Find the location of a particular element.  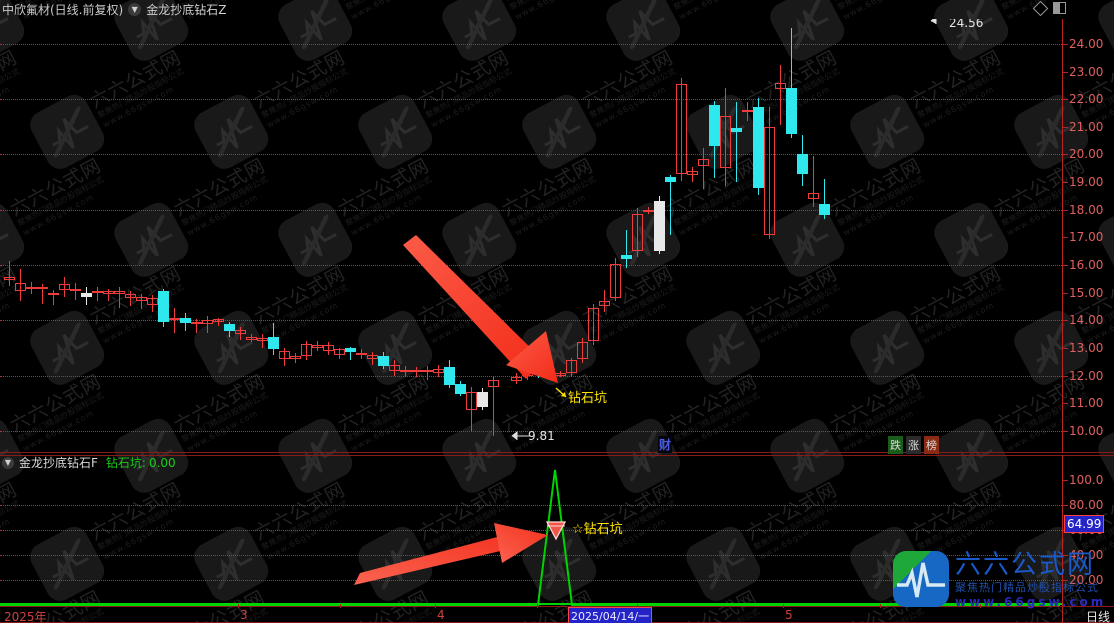

indicator-name-label: 金龙抄底钻石Z is located at coordinates (186, 10).